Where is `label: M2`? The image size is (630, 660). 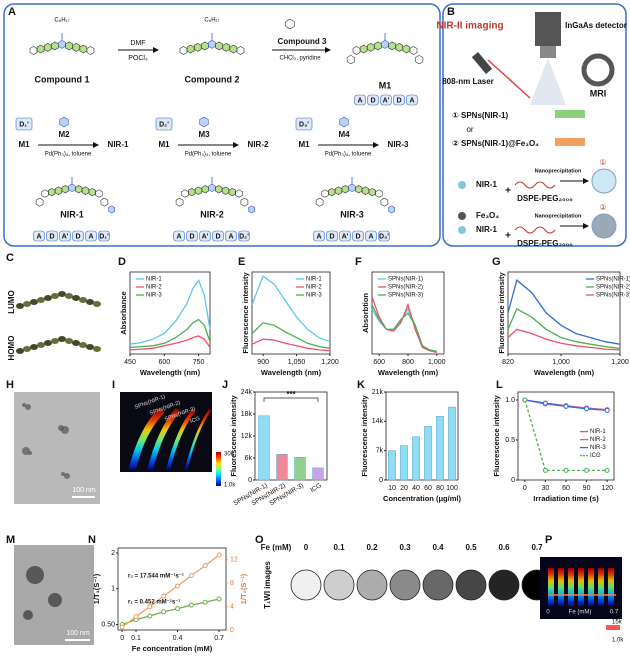
label: M2 is located at coordinates (64, 134).